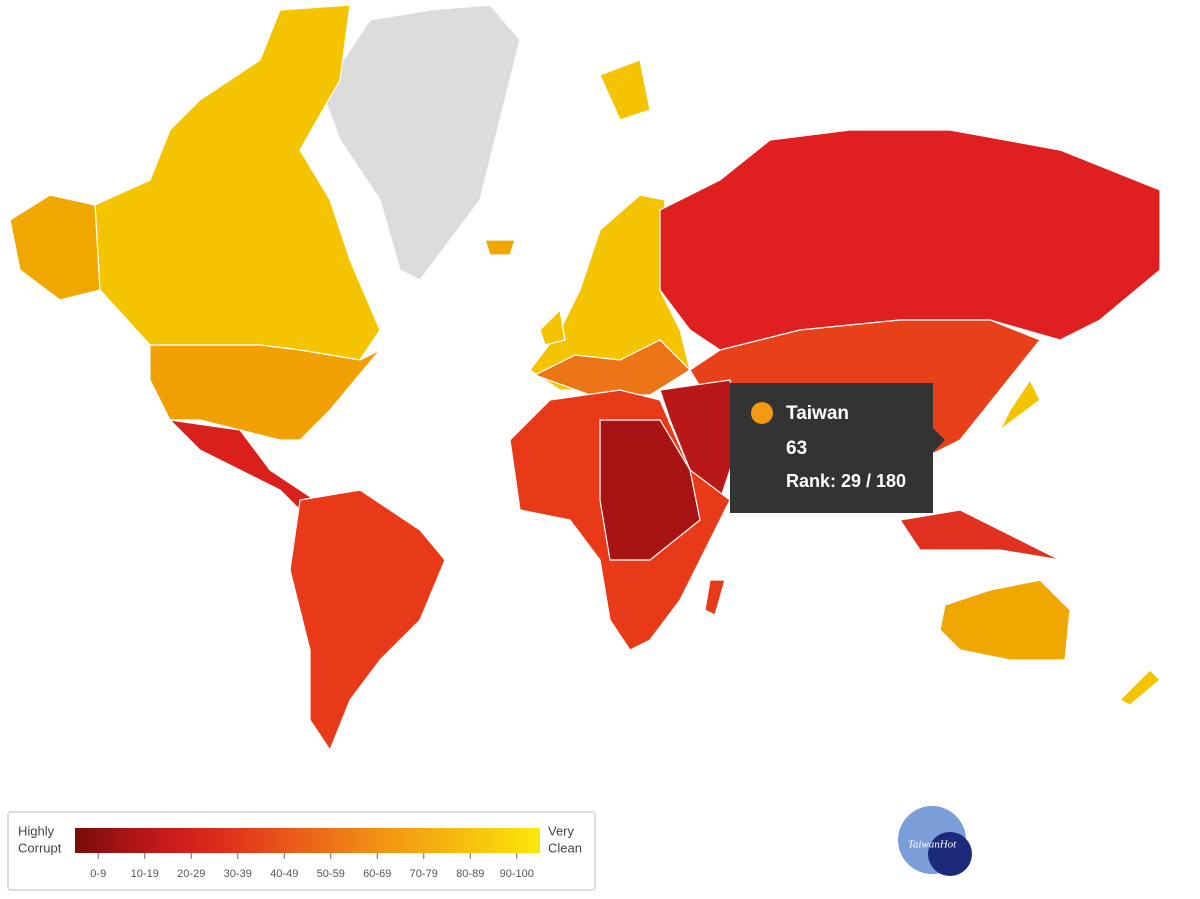 The height and width of the screenshot is (899, 1200). What do you see at coordinates (377, 874) in the screenshot?
I see `legend-range-label: 60-69` at bounding box center [377, 874].